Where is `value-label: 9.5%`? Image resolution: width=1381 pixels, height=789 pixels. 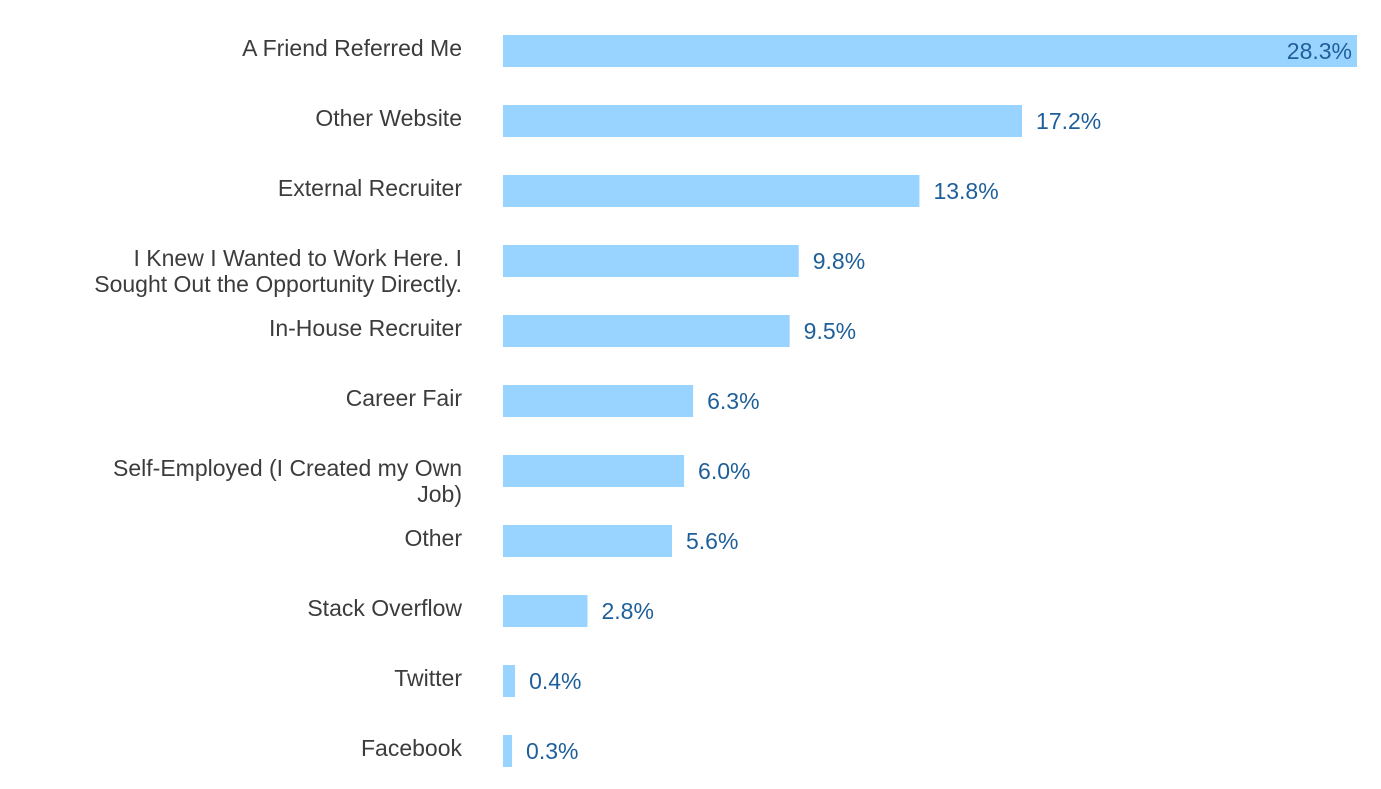 value-label: 9.5% is located at coordinates (830, 331).